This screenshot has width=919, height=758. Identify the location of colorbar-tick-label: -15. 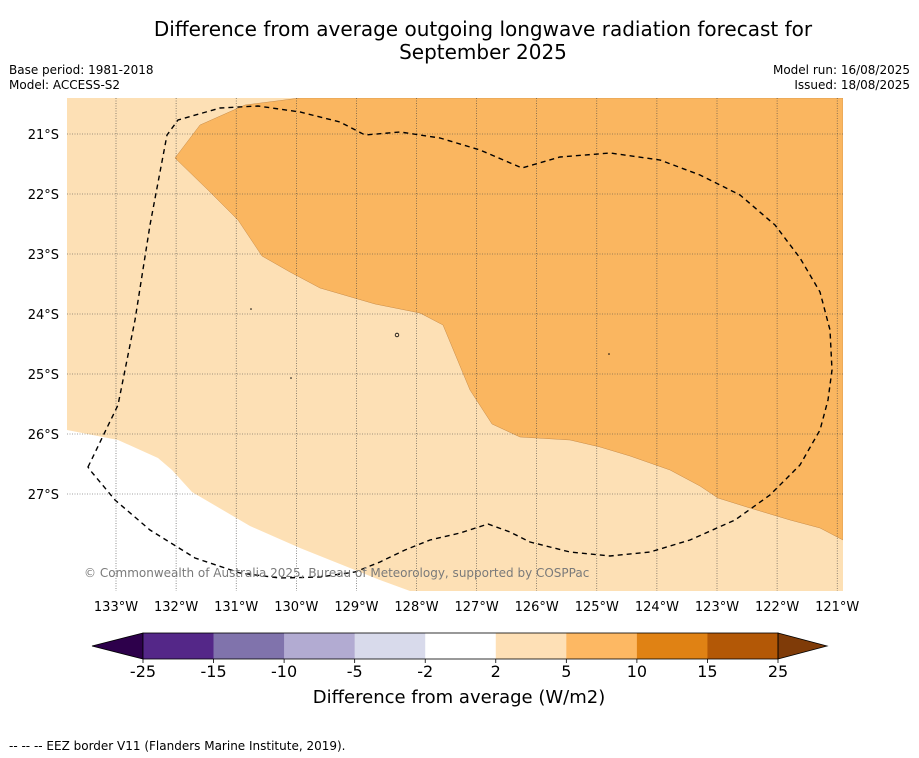
(213, 671).